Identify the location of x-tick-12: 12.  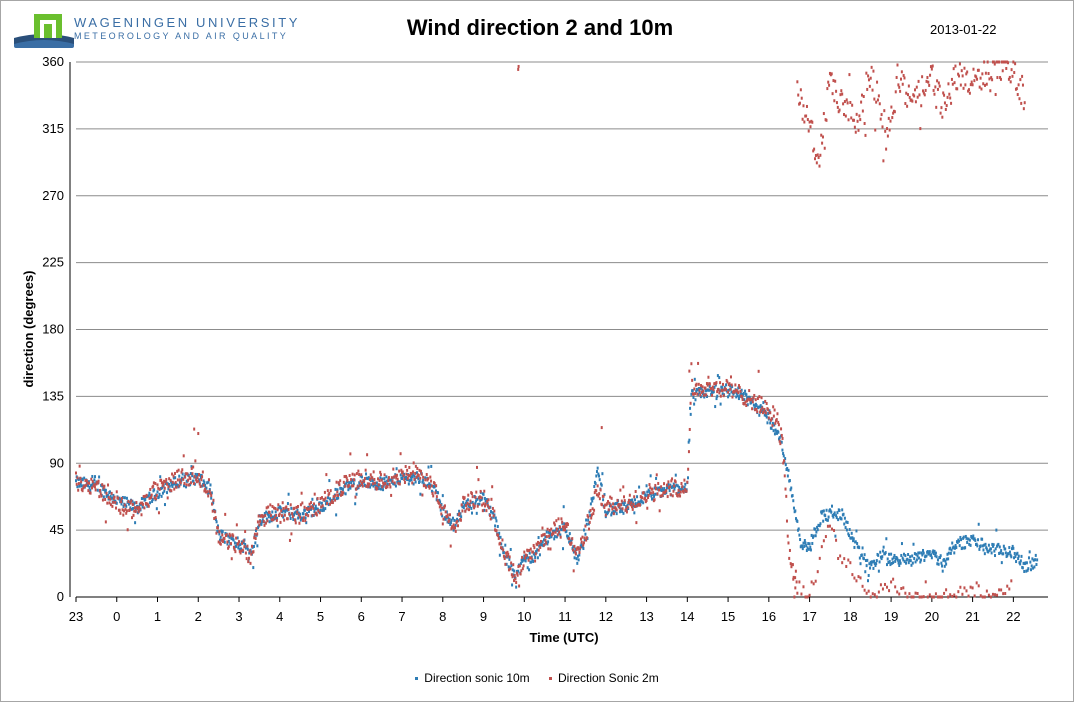
(606, 616).